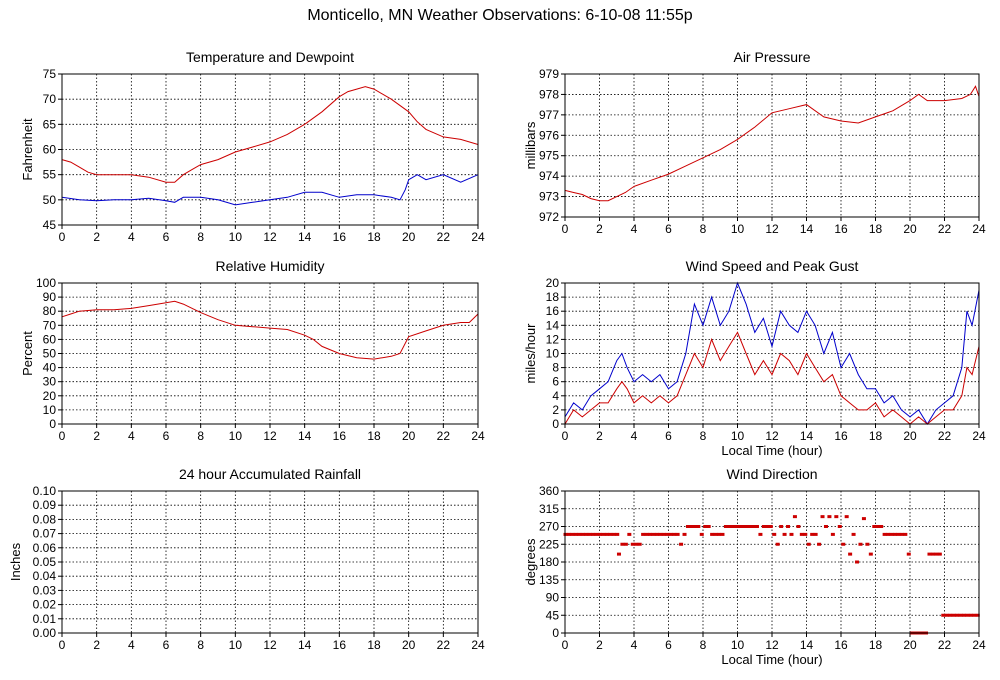 Image resolution: width=1000 pixels, height=680 pixels. I want to click on y-tick-label: 315, so click(549, 509).